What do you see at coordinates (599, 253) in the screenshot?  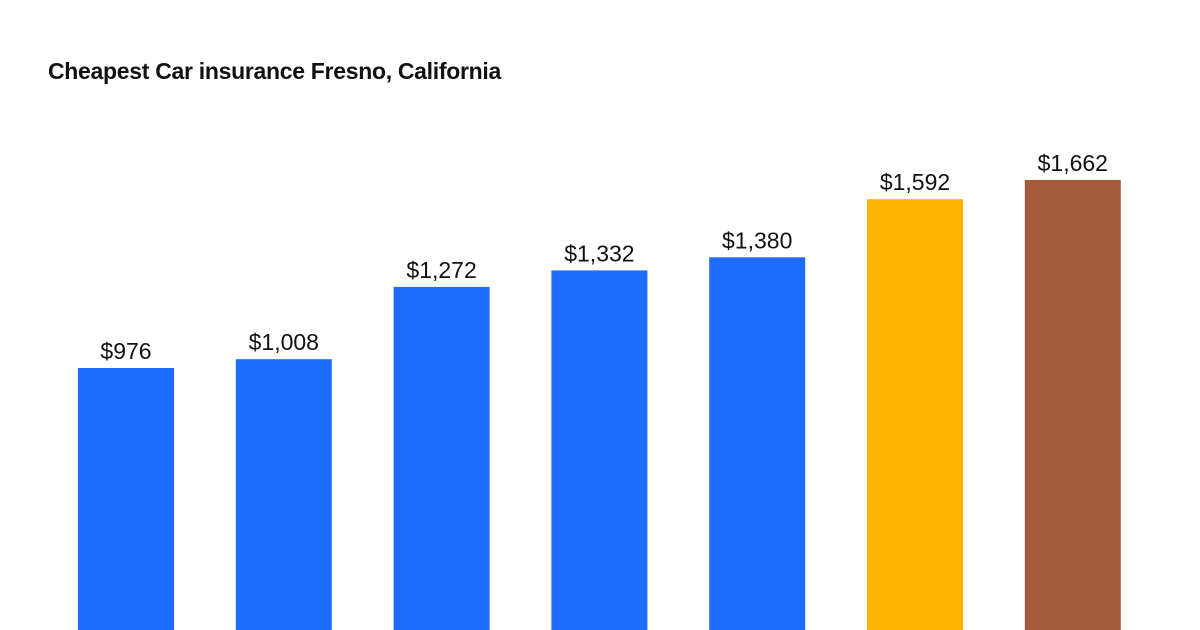 I see `bar-value-label-4: $1,332` at bounding box center [599, 253].